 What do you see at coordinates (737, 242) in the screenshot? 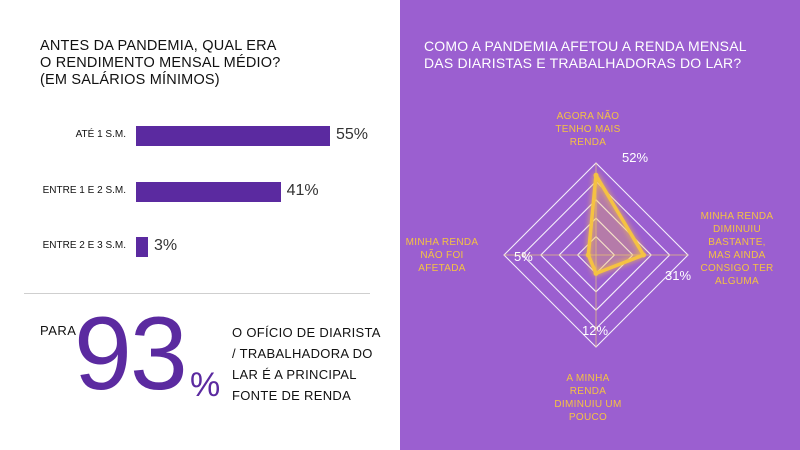
I see `radar-axis-label-line: BASTANTE,` at bounding box center [737, 242].